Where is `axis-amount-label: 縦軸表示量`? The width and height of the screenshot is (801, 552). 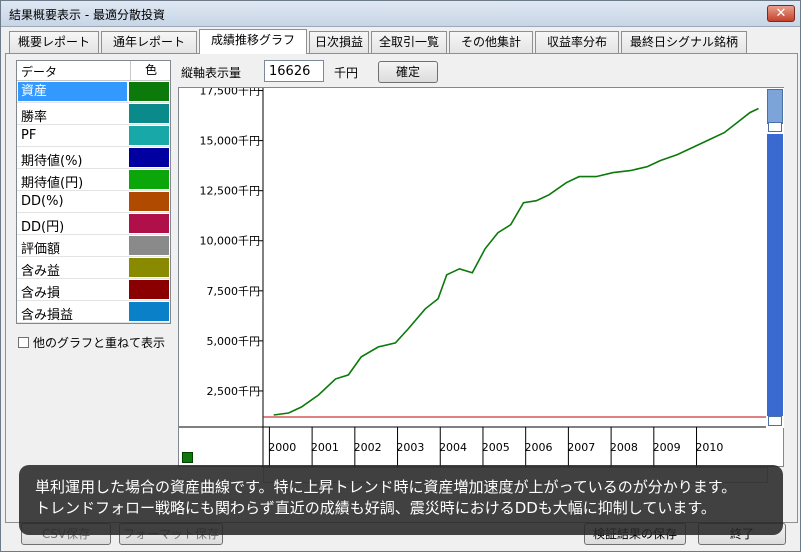 axis-amount-label: 縦軸表示量 is located at coordinates (211, 73).